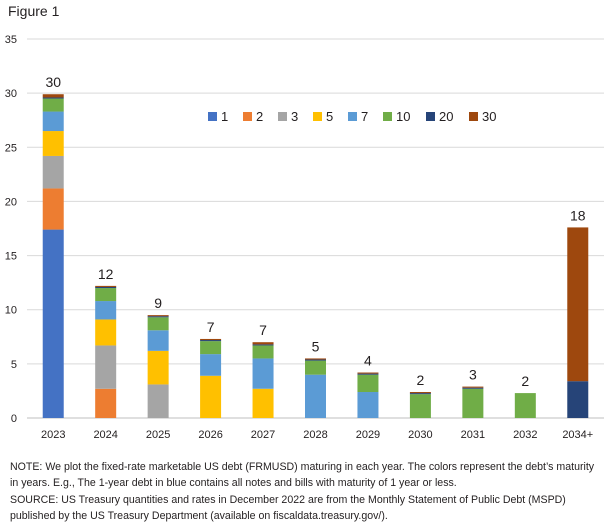 This screenshot has height=526, width=610. Describe the element at coordinates (525, 435) in the screenshot. I see `x-tick-label: 2032` at that location.